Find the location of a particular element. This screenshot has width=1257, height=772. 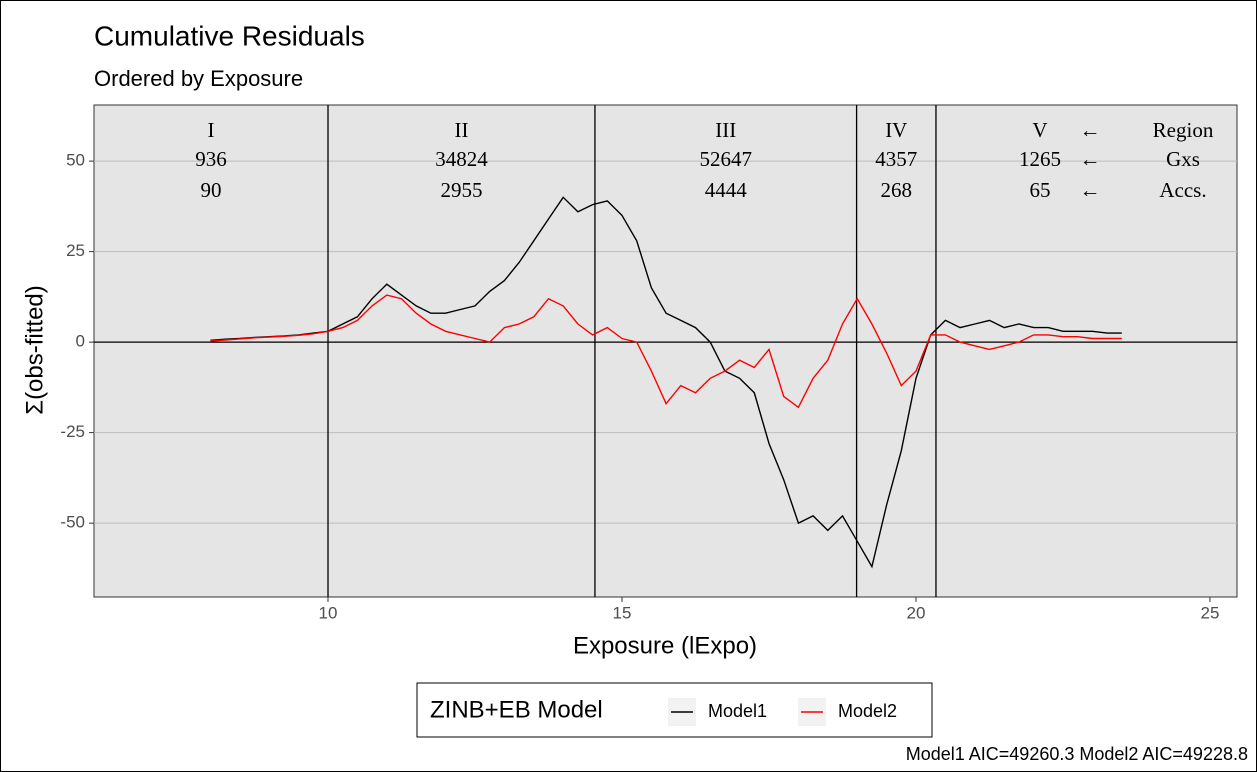

region-annotation: 268 is located at coordinates (897, 190).